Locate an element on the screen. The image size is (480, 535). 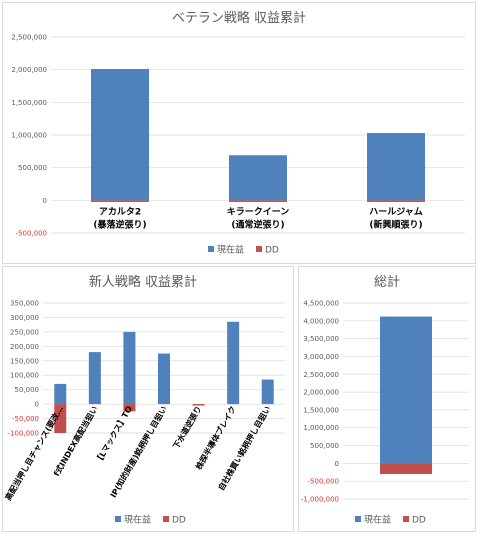
total-legend-label: 現在益 is located at coordinates (377, 520).